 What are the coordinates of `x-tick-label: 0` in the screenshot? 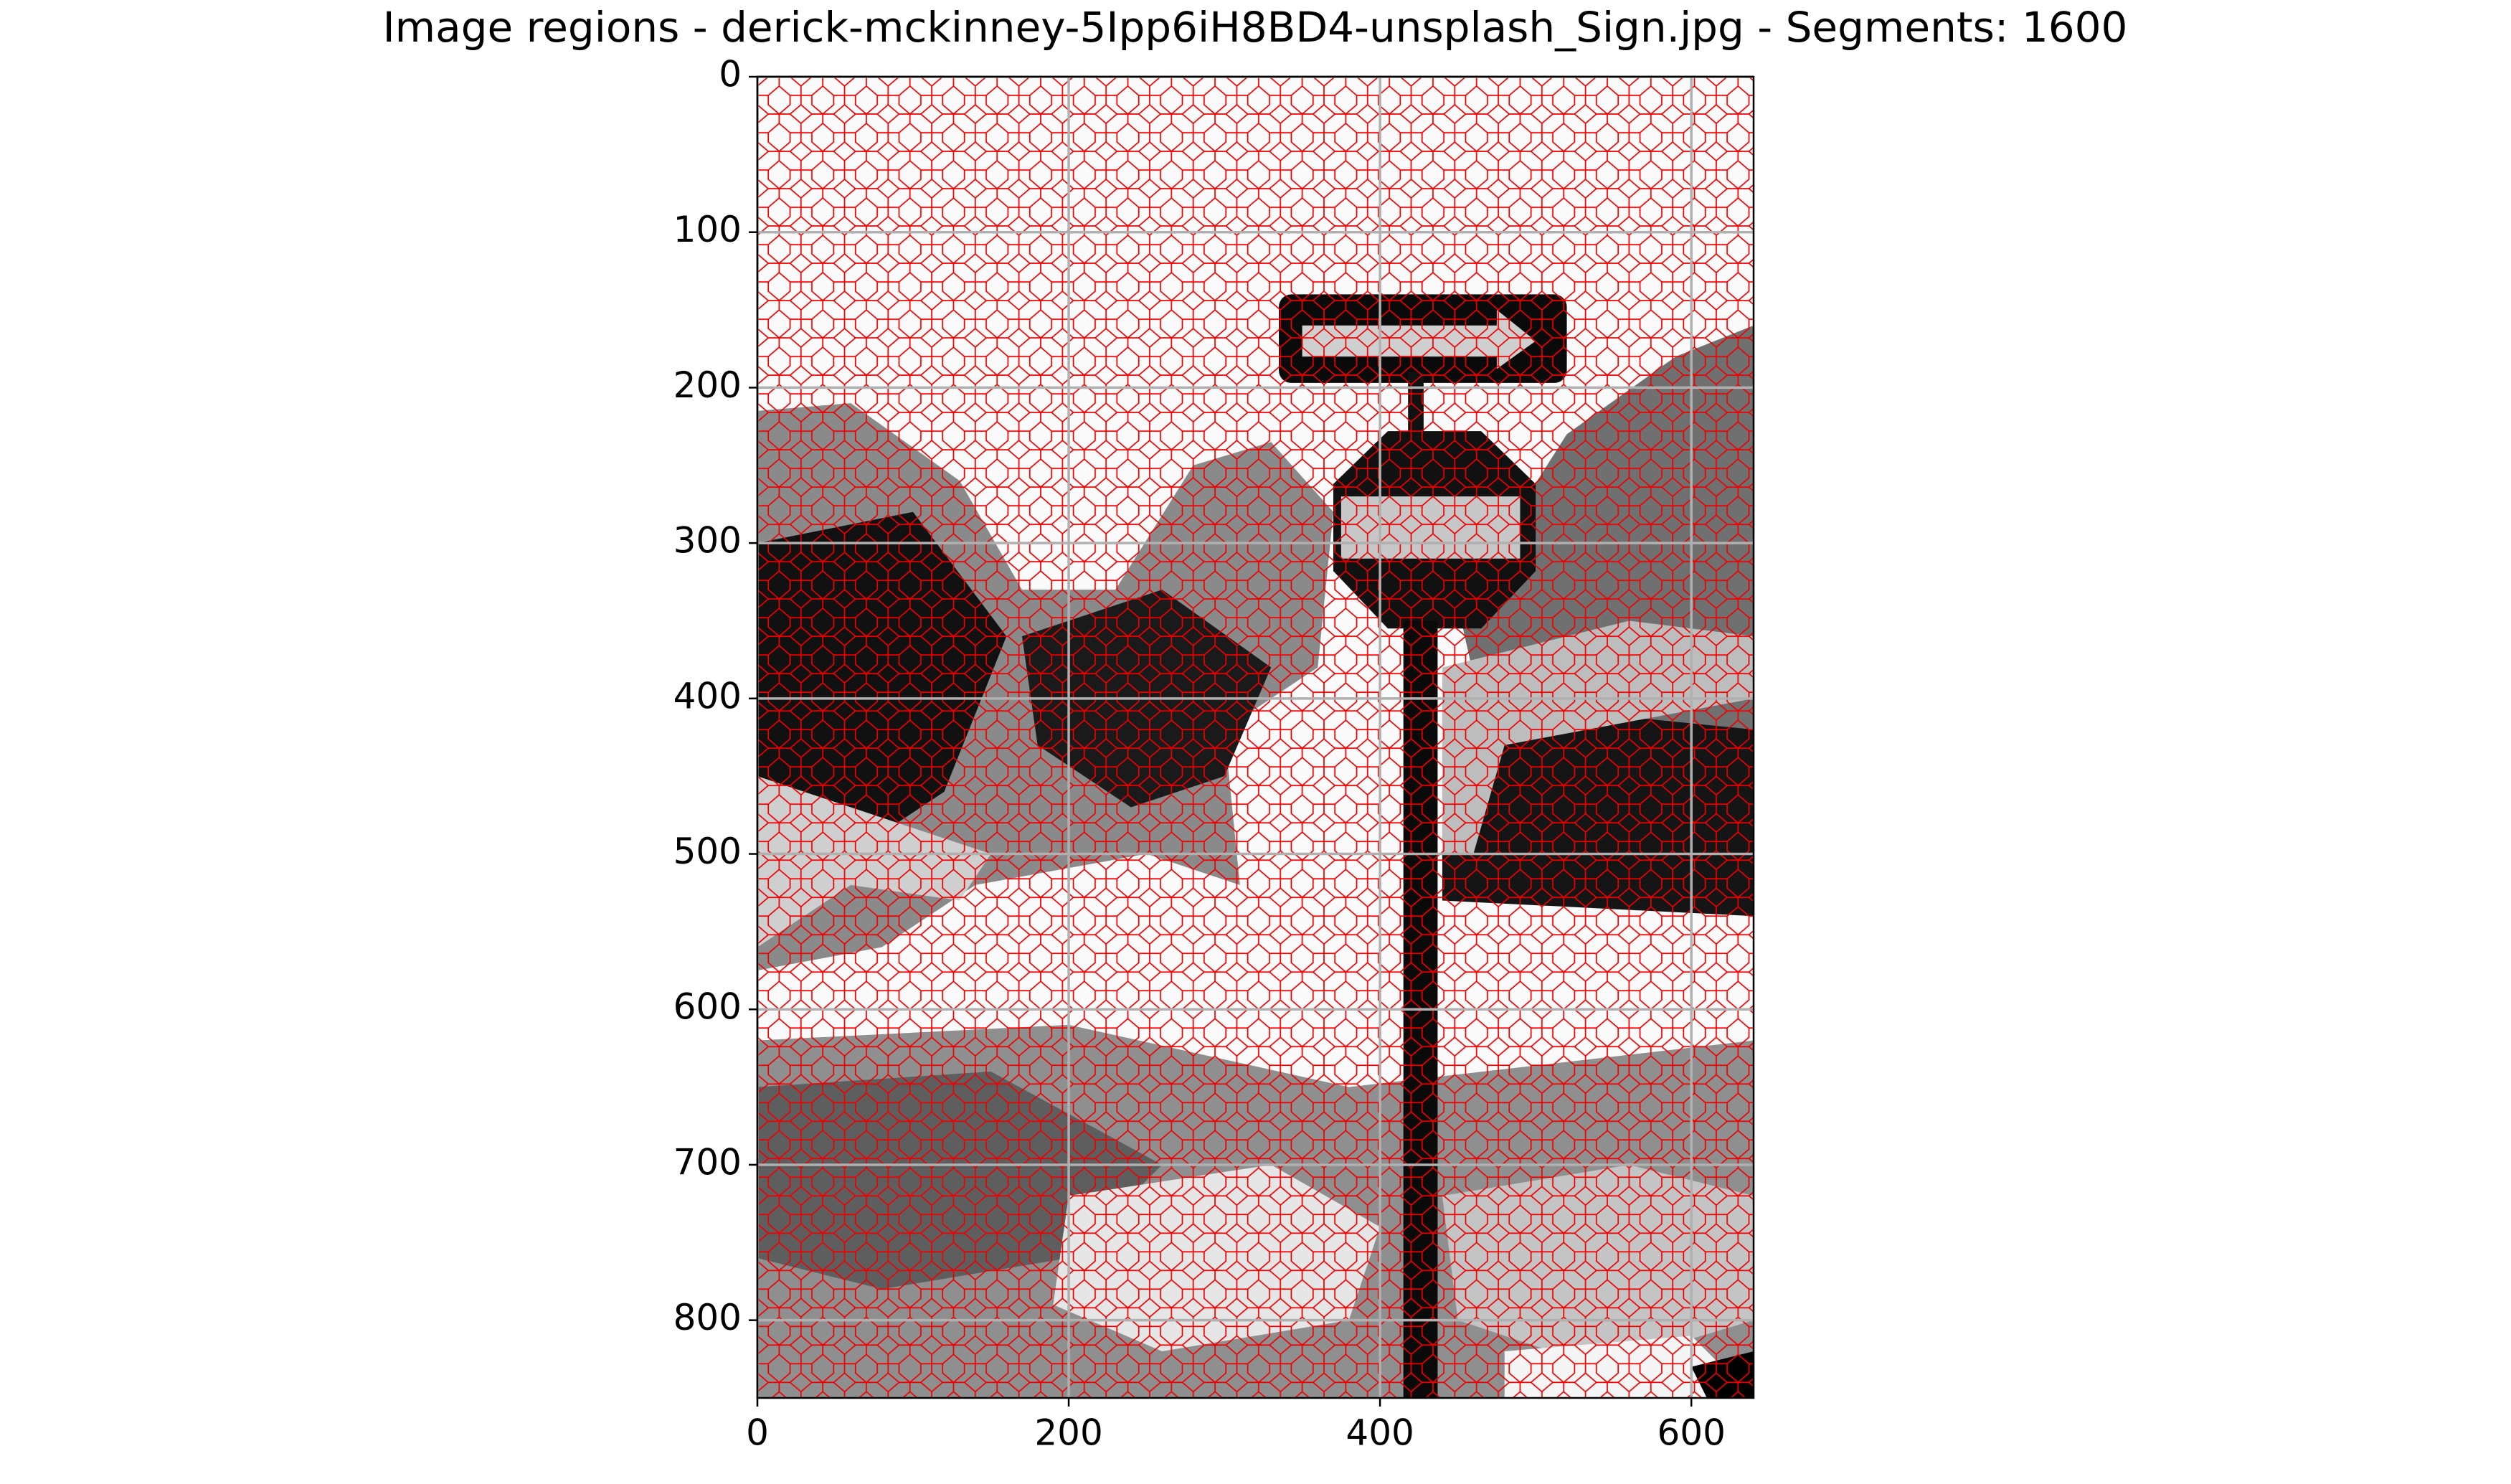 It's located at (757, 1433).